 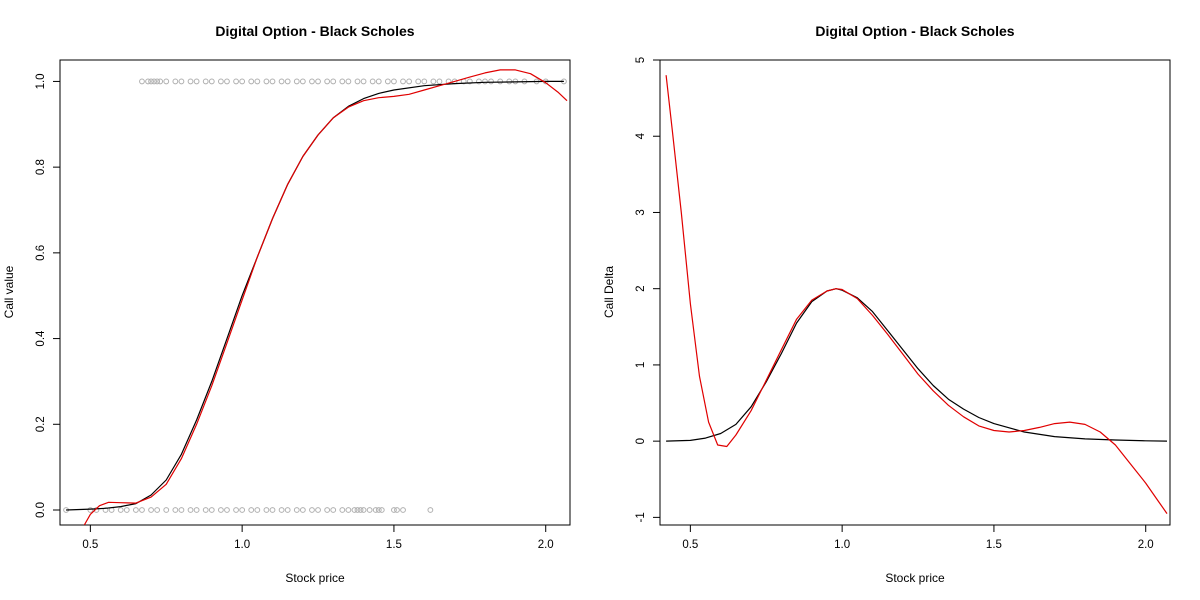 What do you see at coordinates (609, 292) in the screenshot?
I see `y-axis-label: Call Delta` at bounding box center [609, 292].